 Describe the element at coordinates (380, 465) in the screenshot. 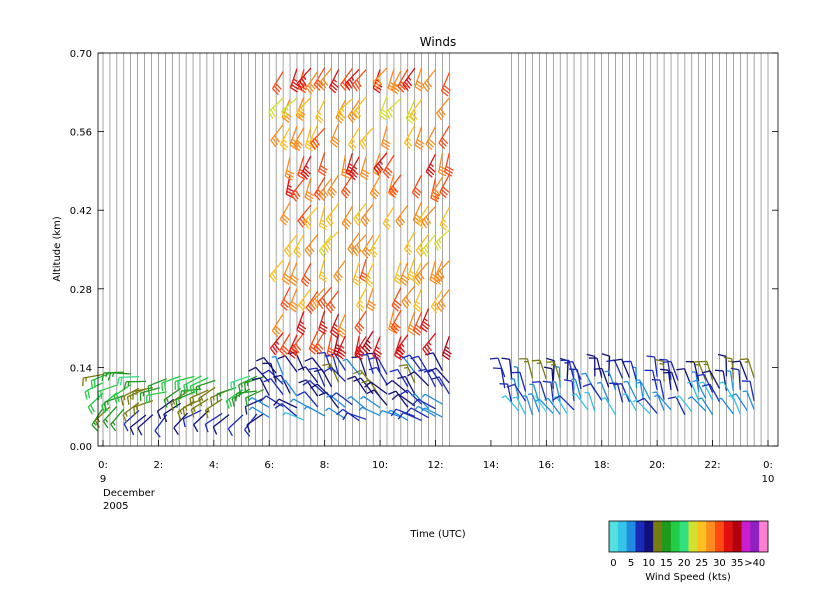

I see `x-tick-label: 10:` at that location.